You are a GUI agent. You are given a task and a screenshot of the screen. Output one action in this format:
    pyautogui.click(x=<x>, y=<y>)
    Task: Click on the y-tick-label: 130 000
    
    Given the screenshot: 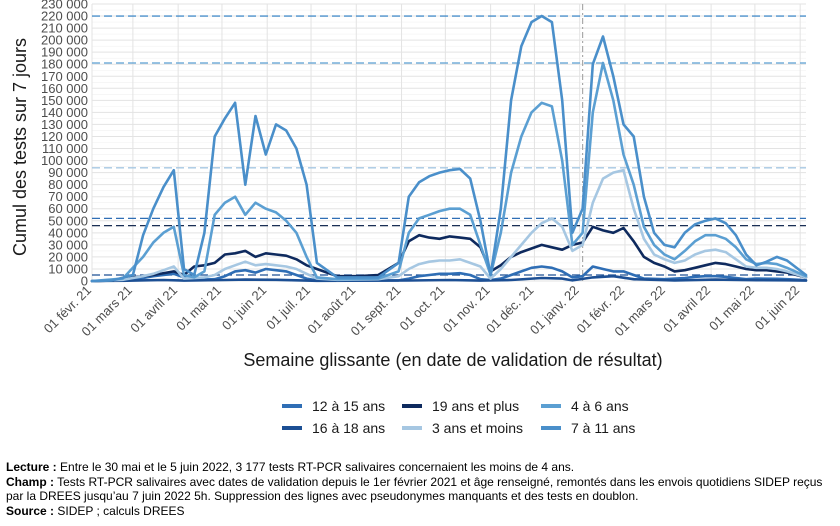 What is the action you would take?
    pyautogui.click(x=64, y=124)
    